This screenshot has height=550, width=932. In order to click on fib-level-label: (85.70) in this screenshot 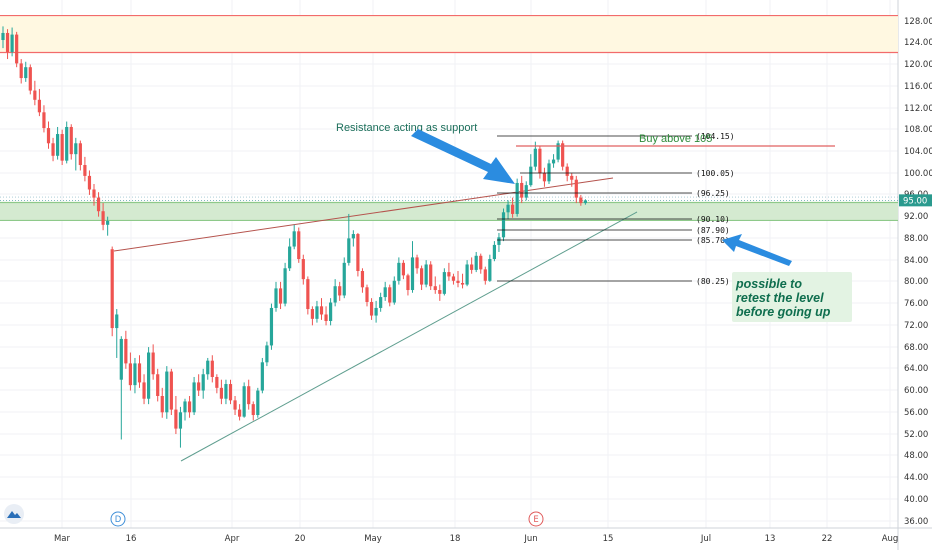, I will do `click(713, 240)`.